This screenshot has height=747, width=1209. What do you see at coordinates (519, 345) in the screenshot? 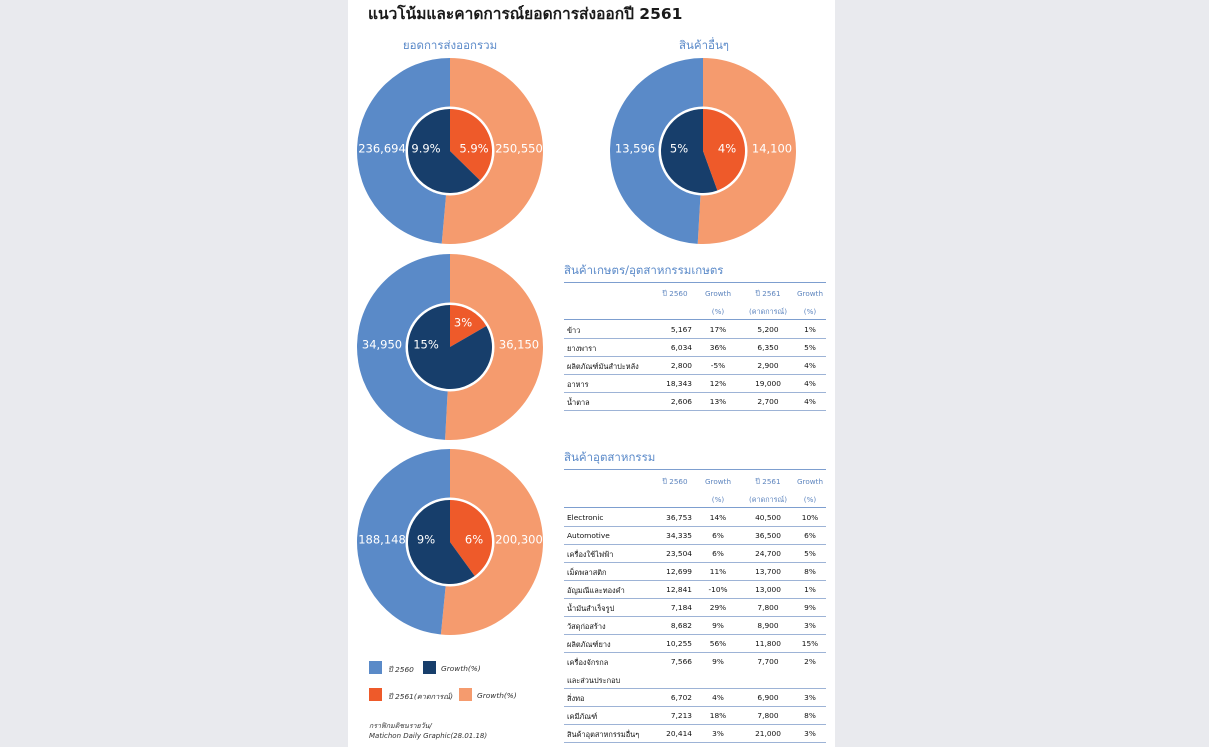
I see `value-label-2561: 36,150` at bounding box center [519, 345].